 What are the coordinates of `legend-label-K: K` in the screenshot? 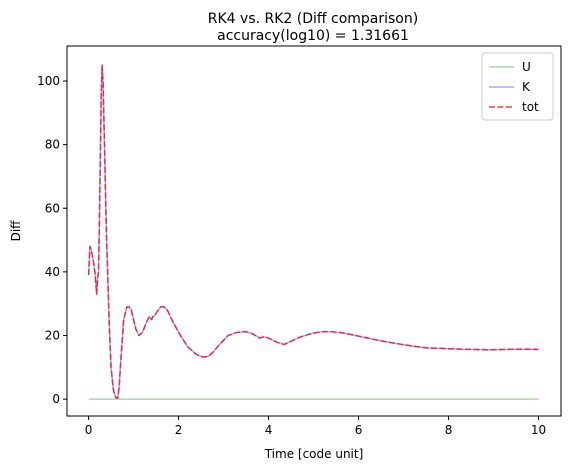 It's located at (526, 87).